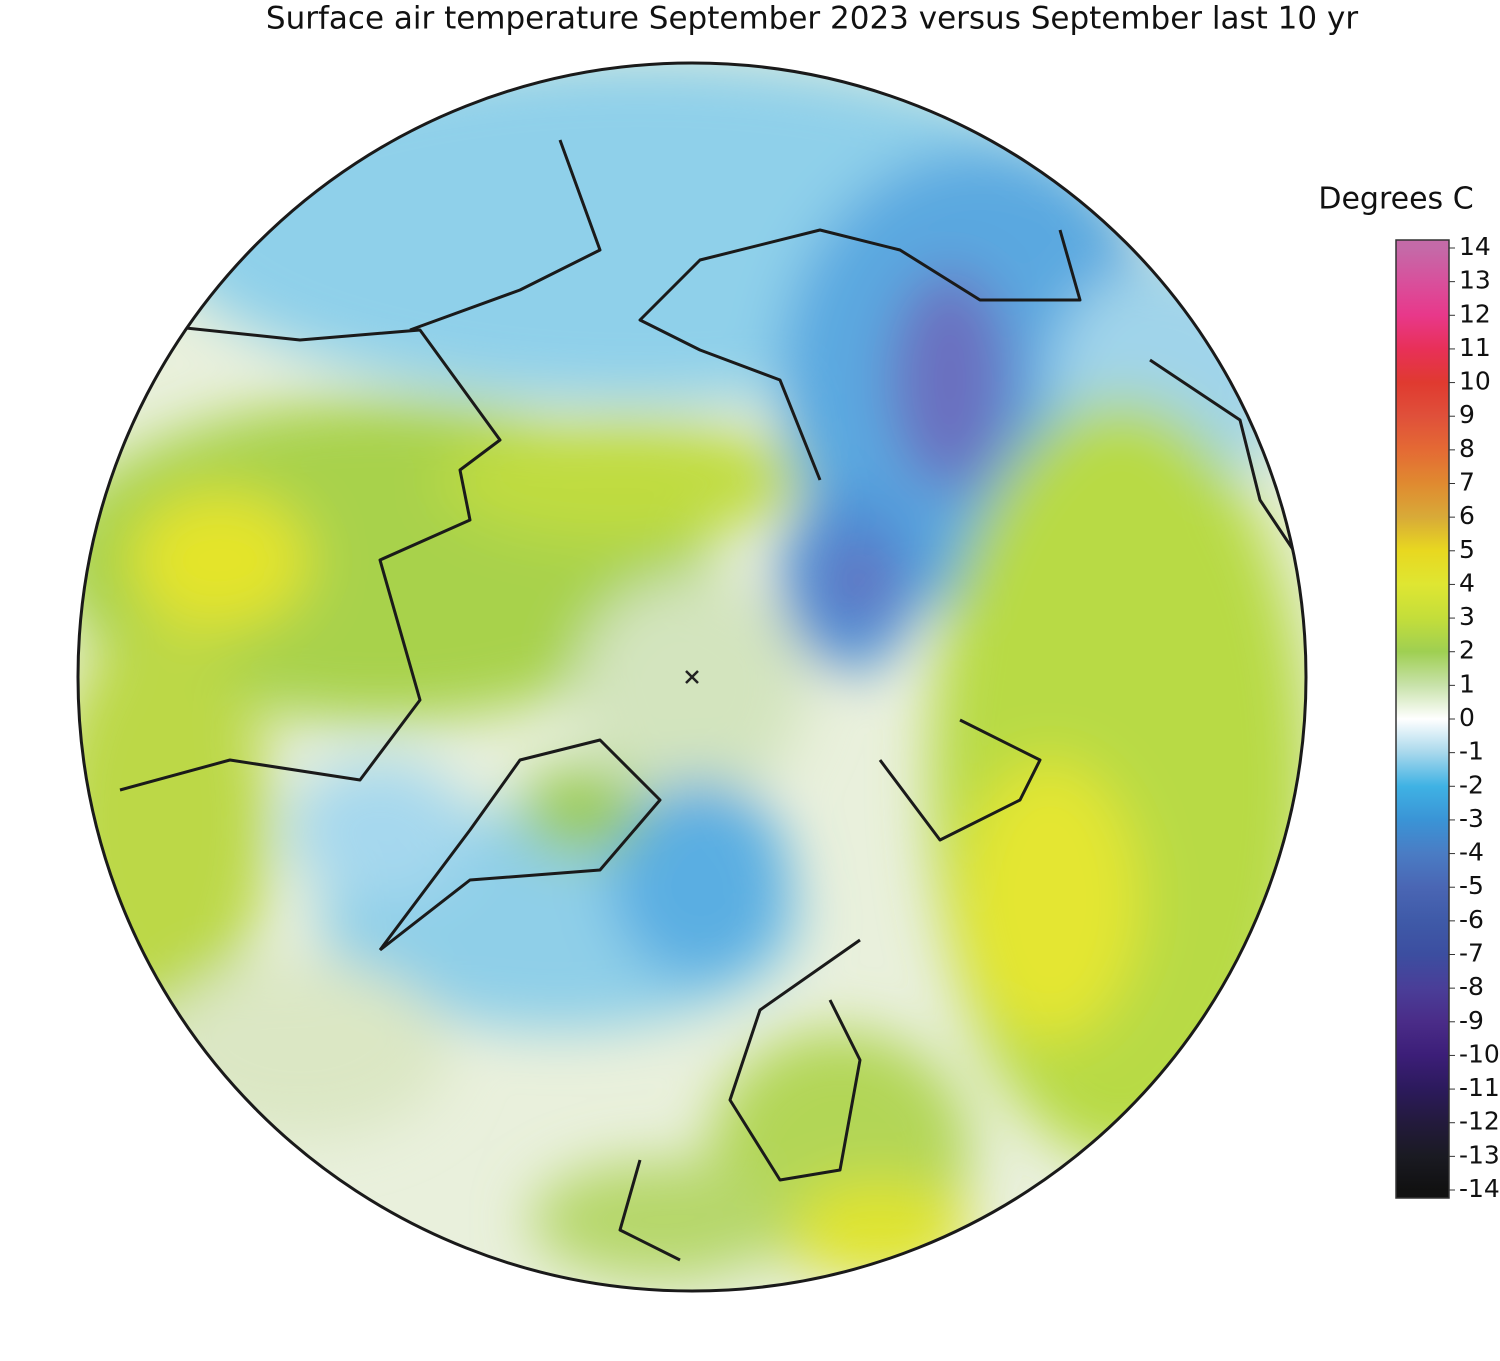 This screenshot has width=1500, height=1361. I want to click on colorbar-tick-label: 4, so click(1467, 582).